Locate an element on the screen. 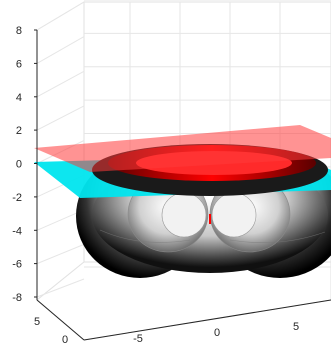 Image resolution: width=331 pixels, height=347 pixels. z-tick-label: -6 is located at coordinates (17, 265).